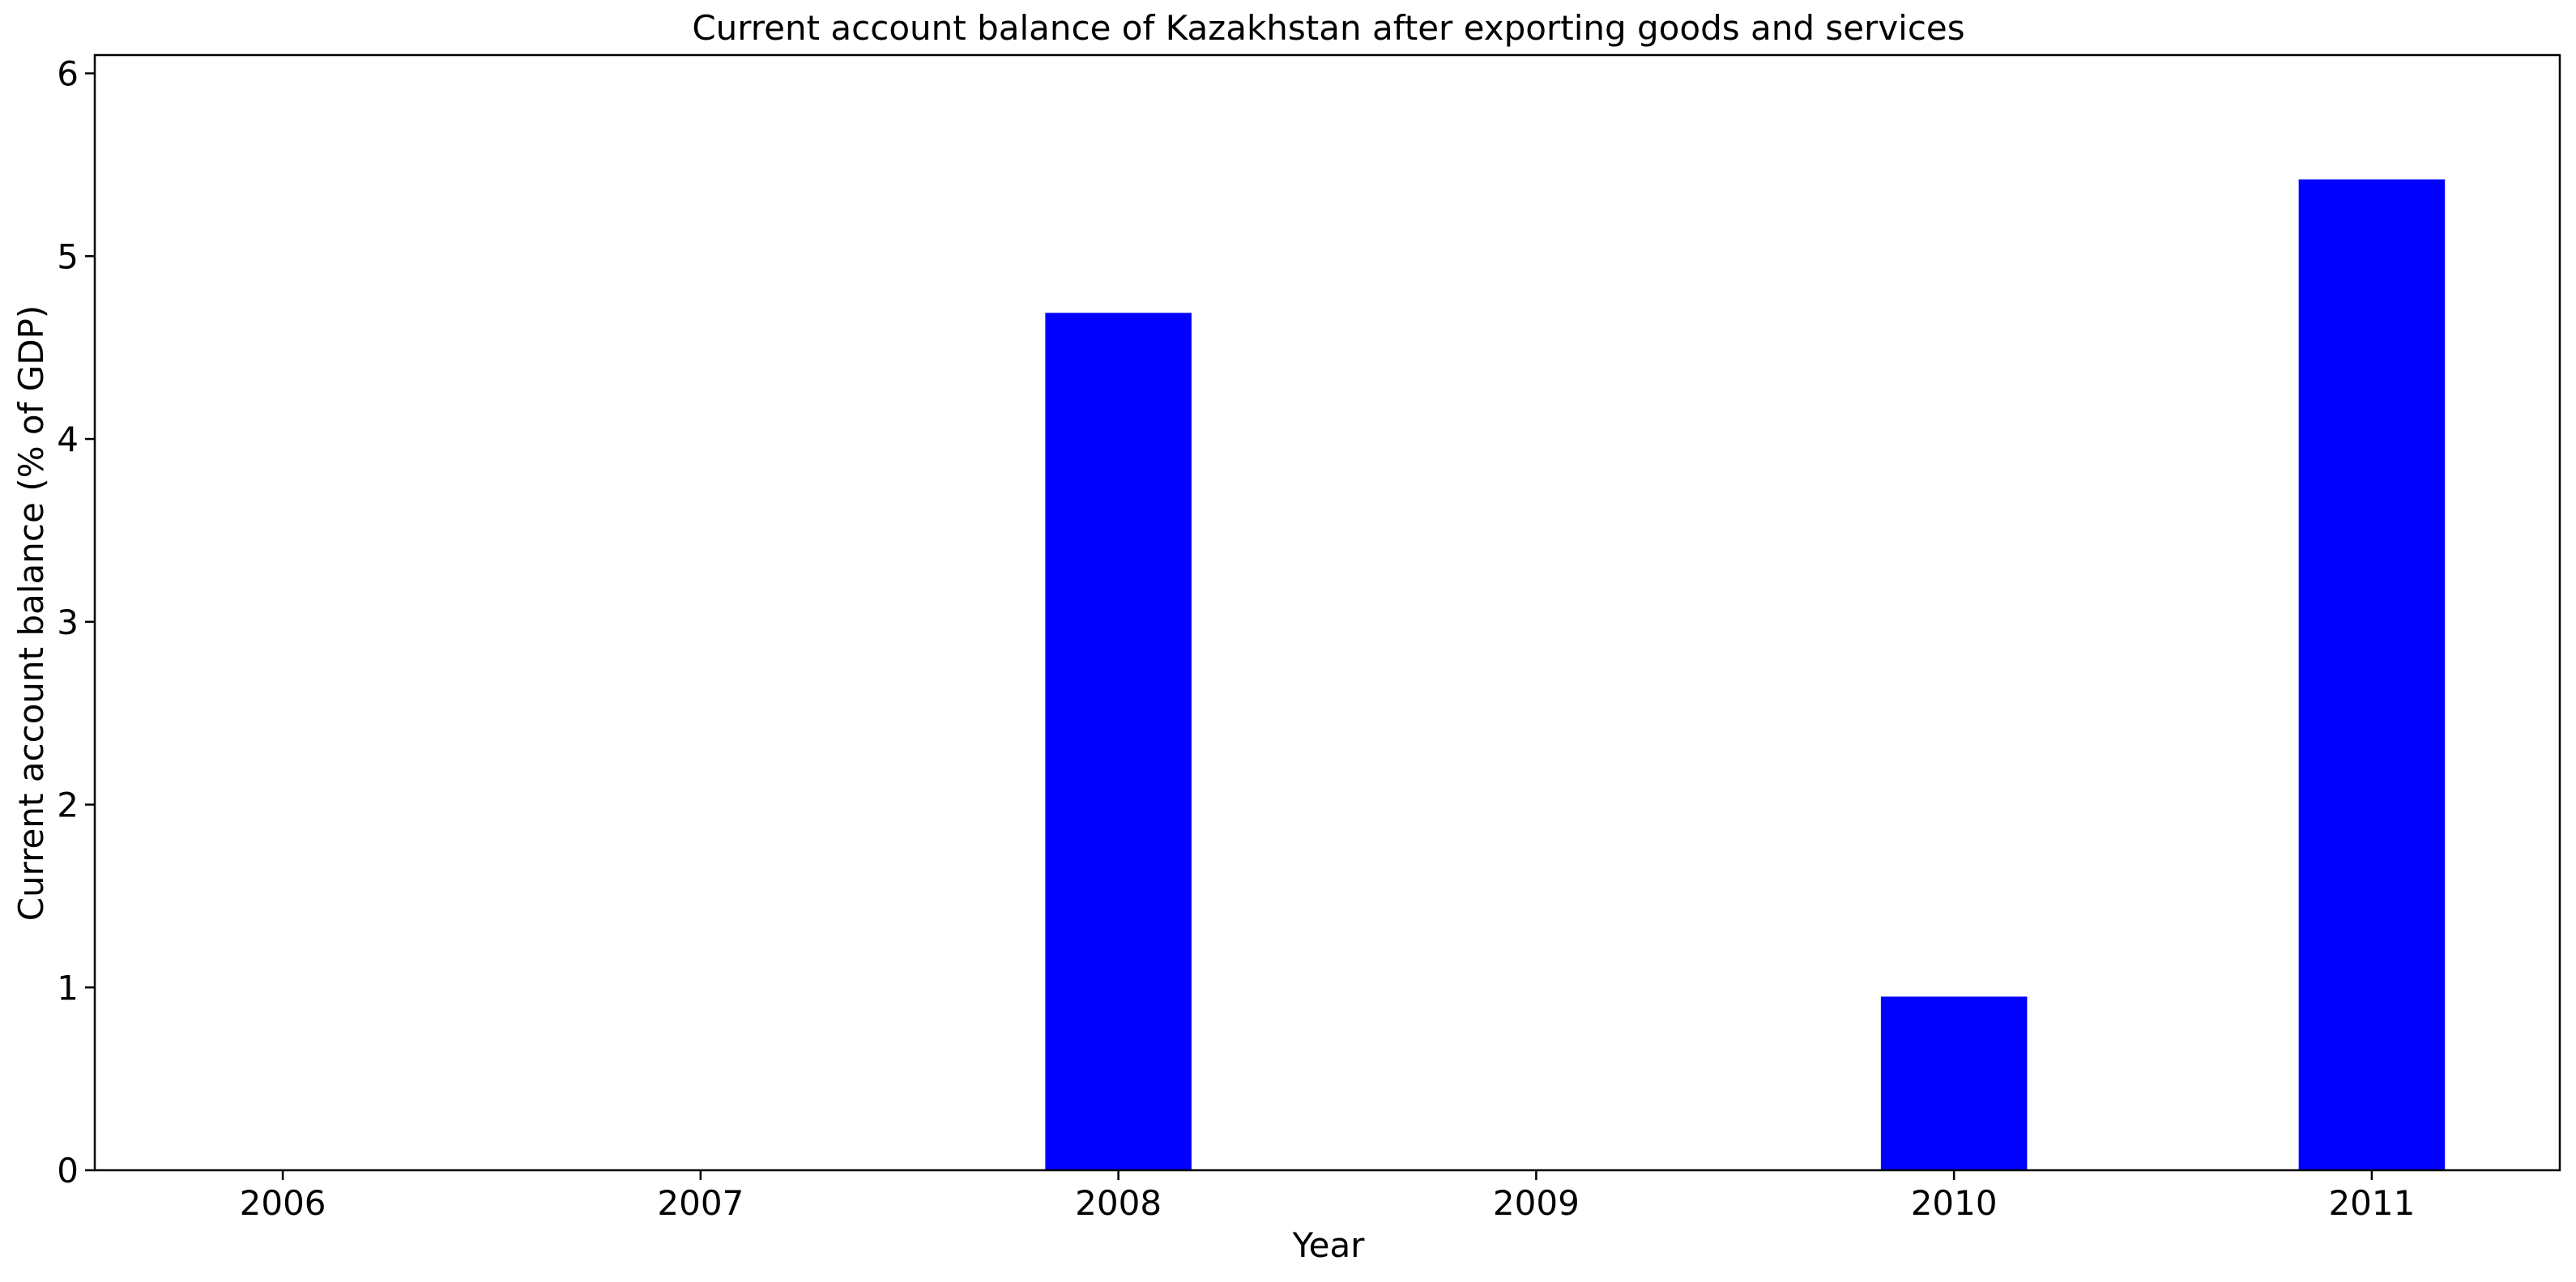 This screenshot has height=1282, width=2576. I want to click on x-tick-label: 2011, so click(2371, 1203).